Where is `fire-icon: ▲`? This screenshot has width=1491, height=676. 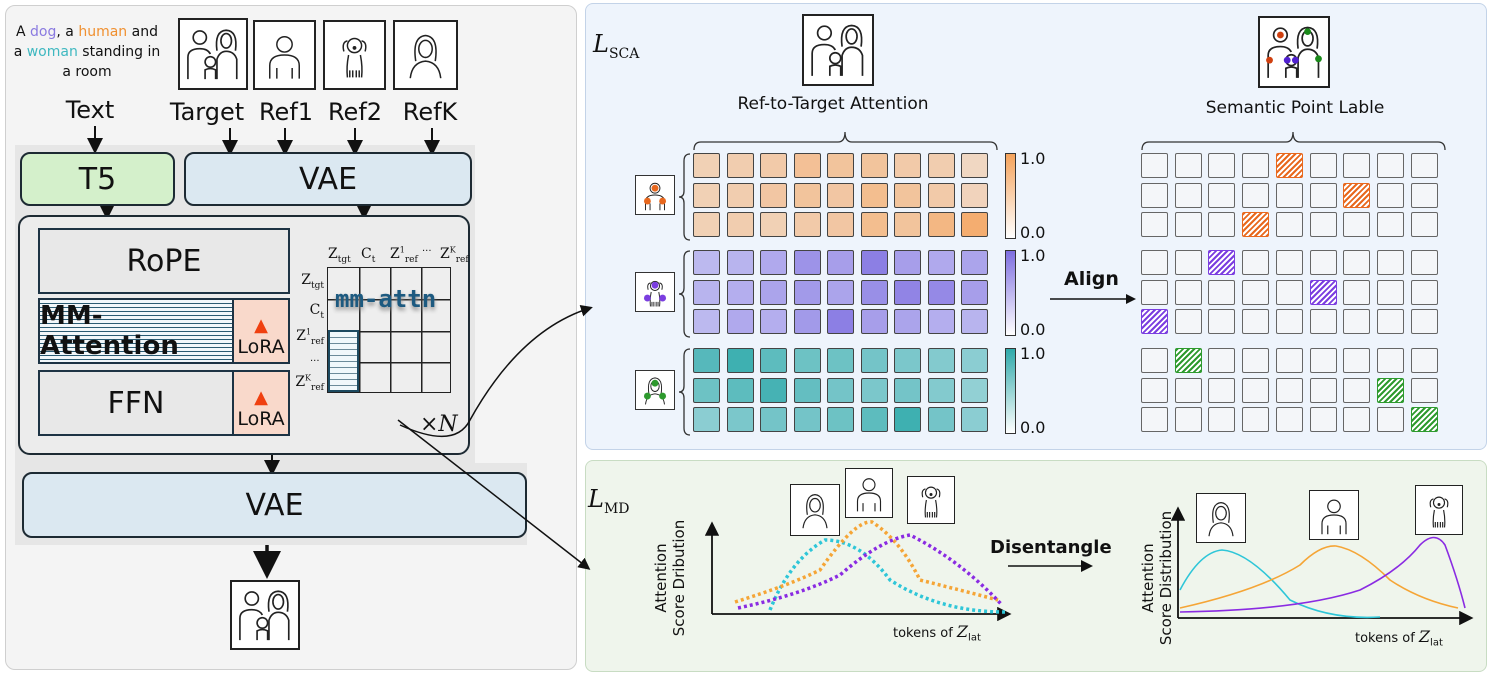
fire-icon: ▲ is located at coordinates (261, 325).